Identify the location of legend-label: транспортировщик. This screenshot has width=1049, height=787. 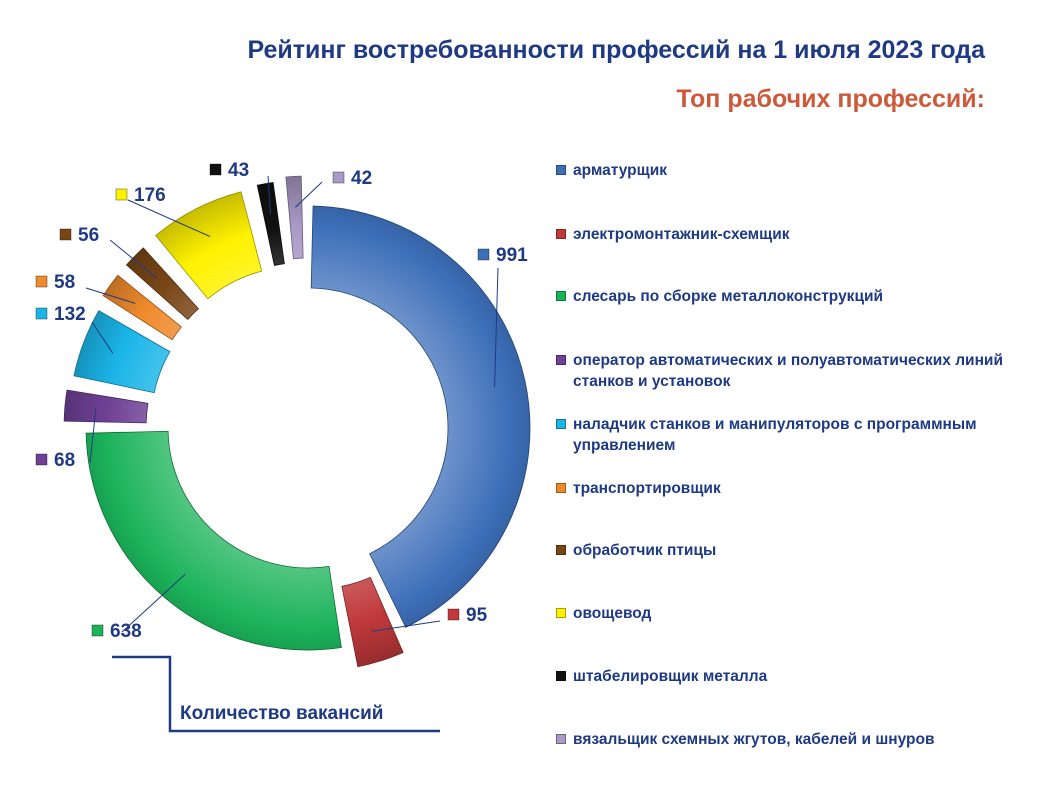
(647, 488).